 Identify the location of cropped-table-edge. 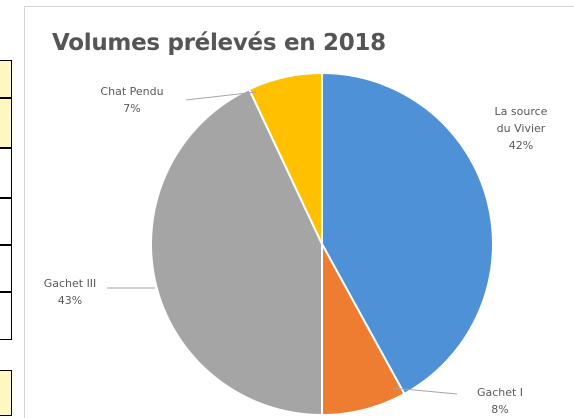
(7, 209).